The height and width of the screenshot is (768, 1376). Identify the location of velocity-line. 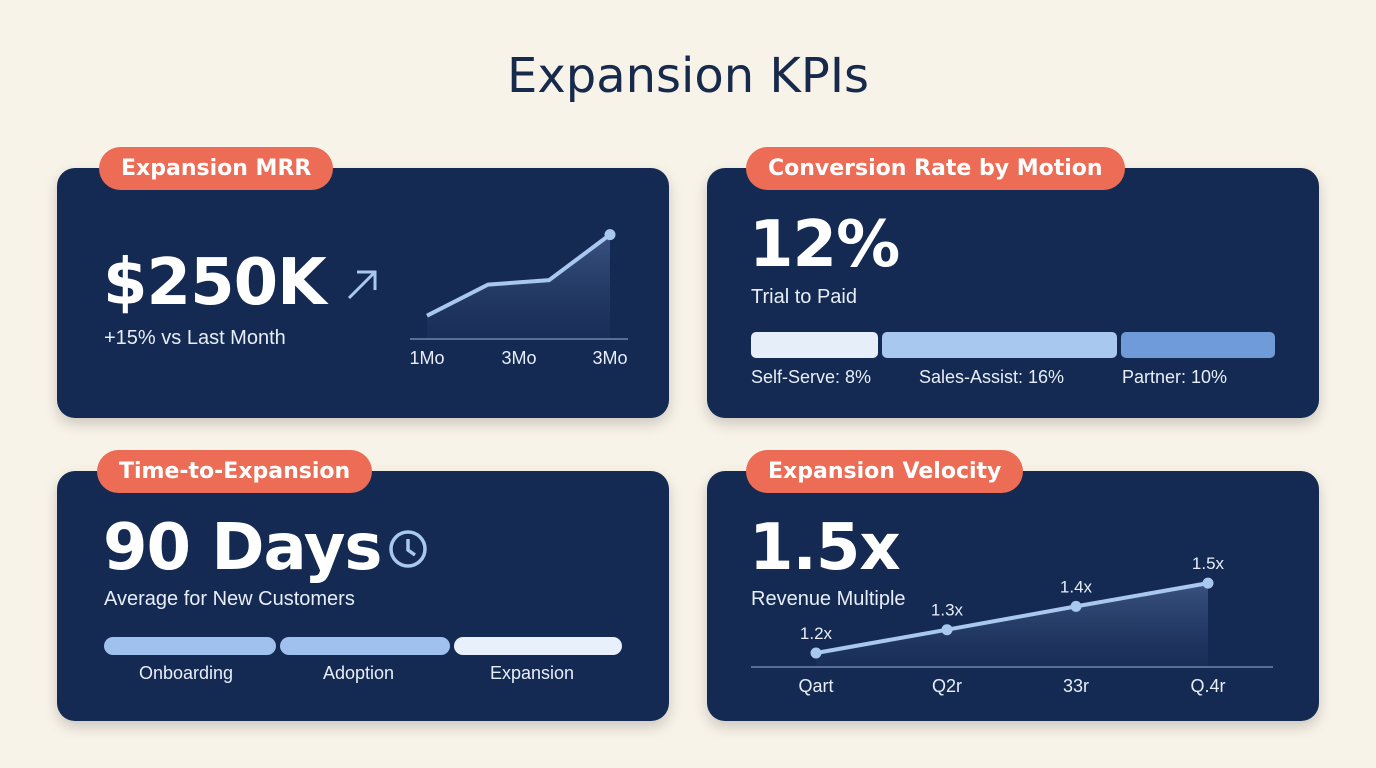
(1012, 618).